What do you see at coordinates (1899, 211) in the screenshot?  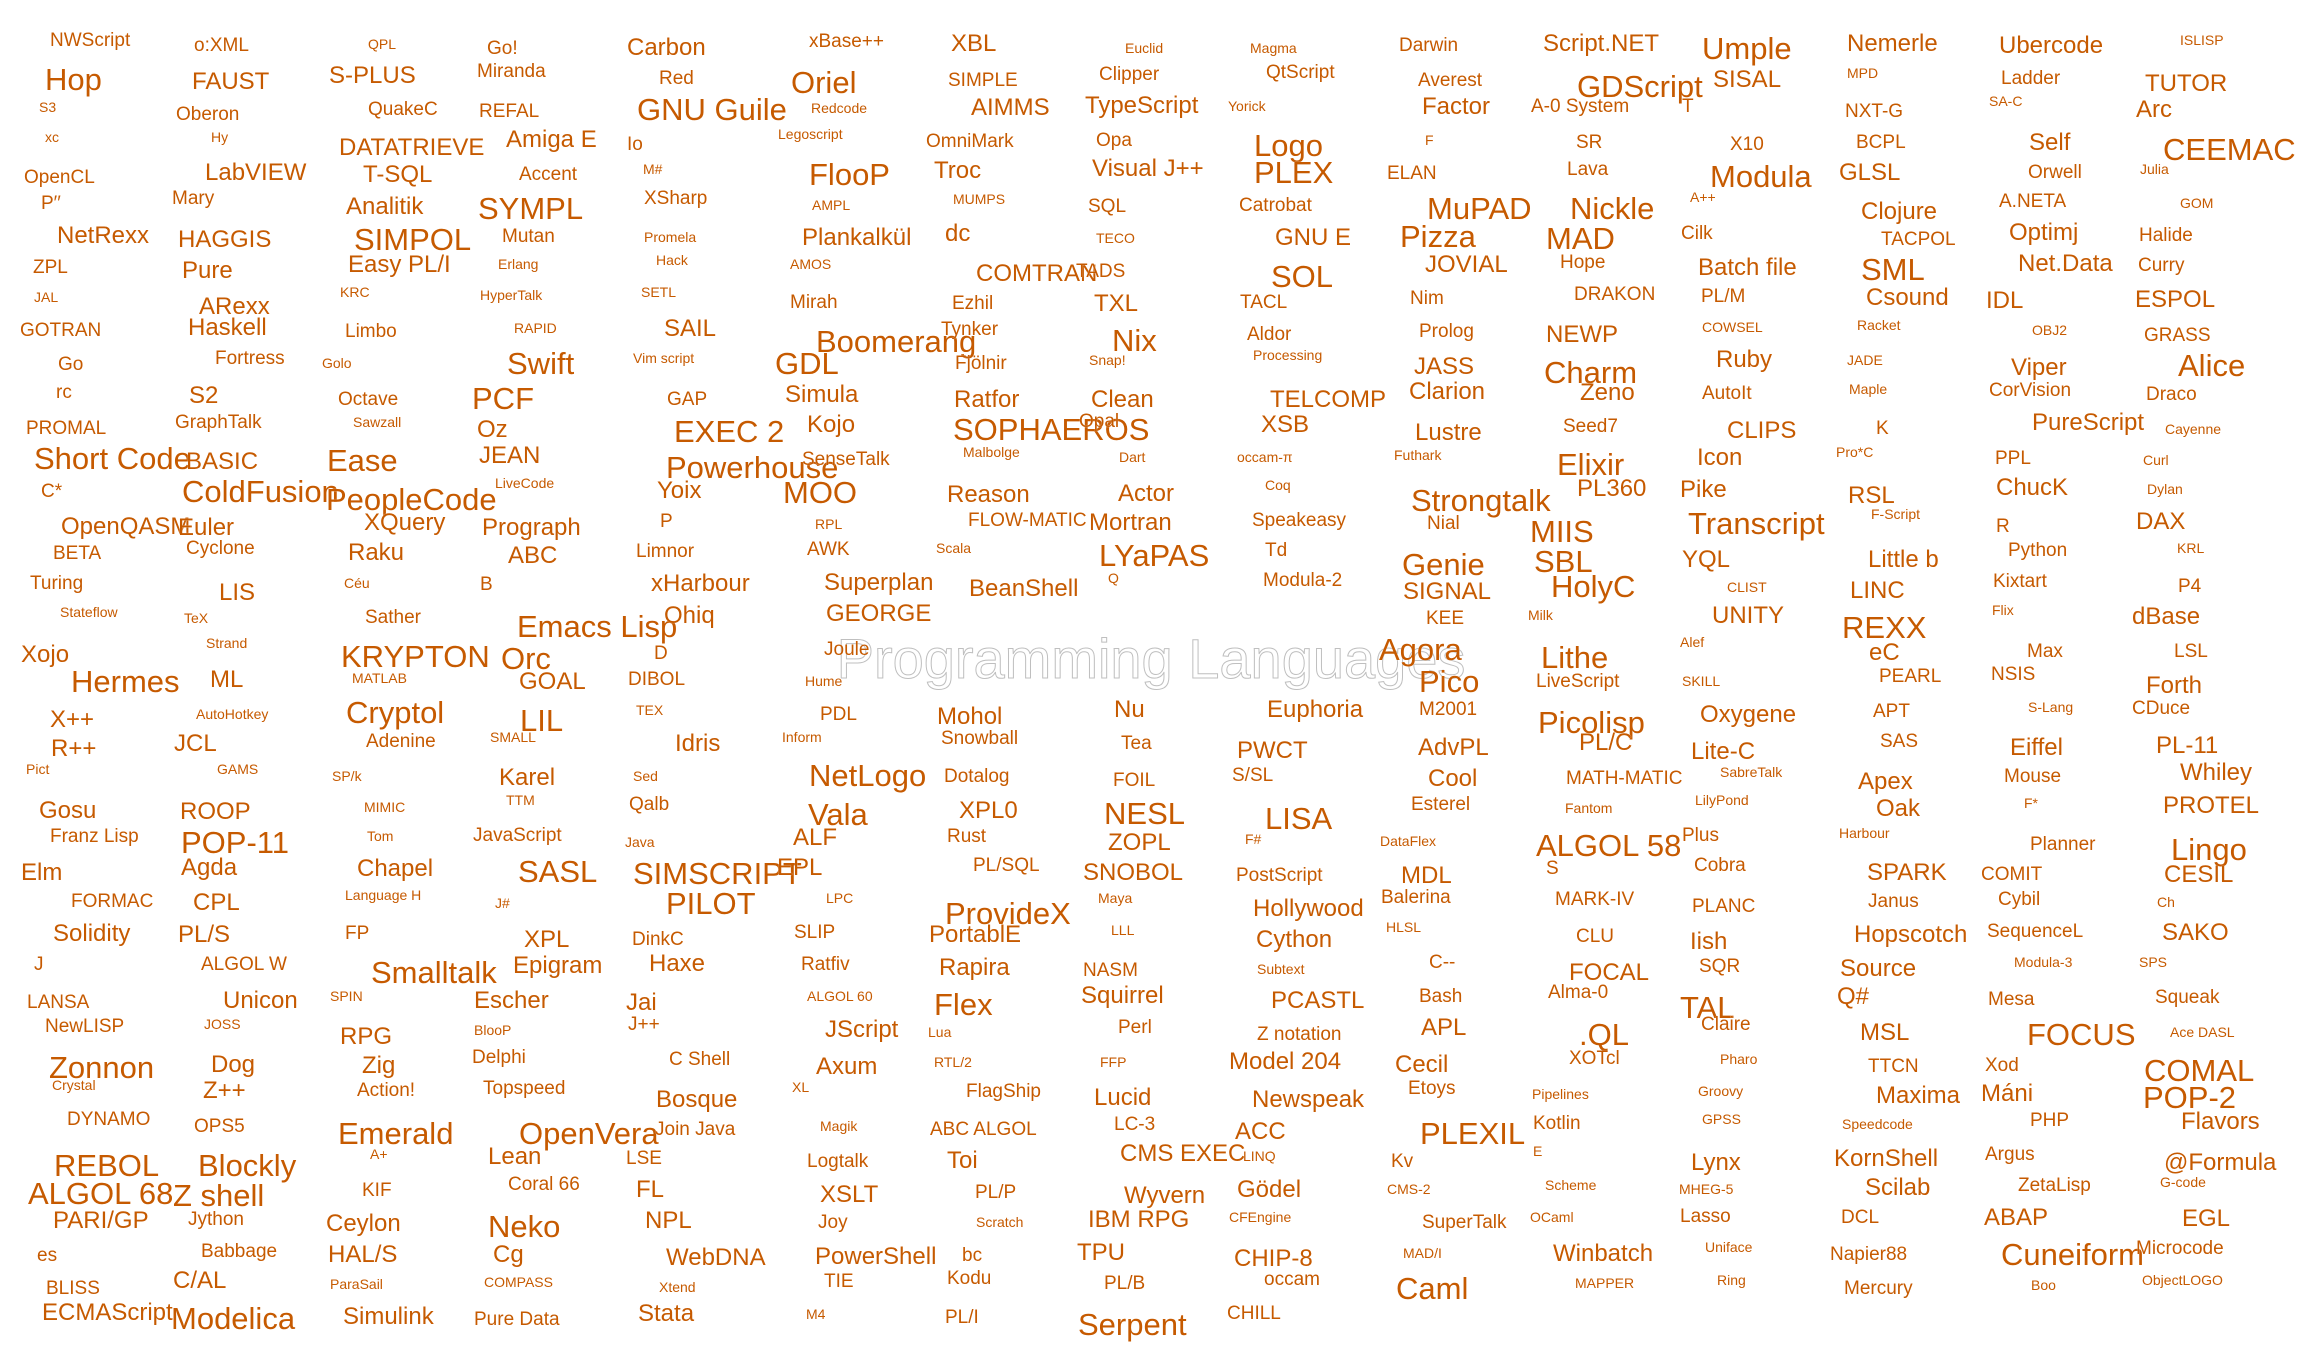 I see `word-label: Clojure` at bounding box center [1899, 211].